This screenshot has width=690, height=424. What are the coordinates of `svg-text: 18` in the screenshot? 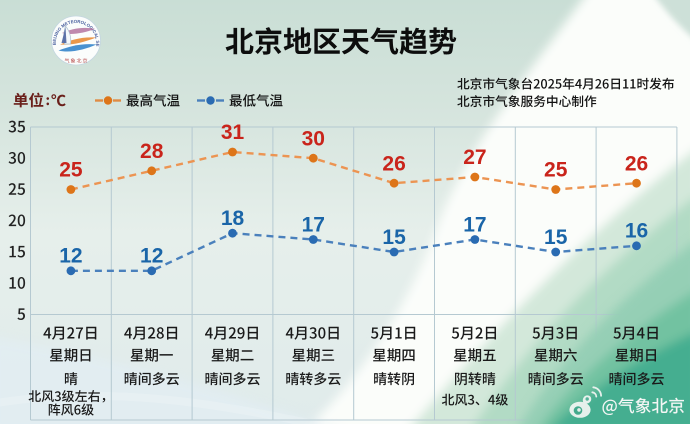 It's located at (233, 218).